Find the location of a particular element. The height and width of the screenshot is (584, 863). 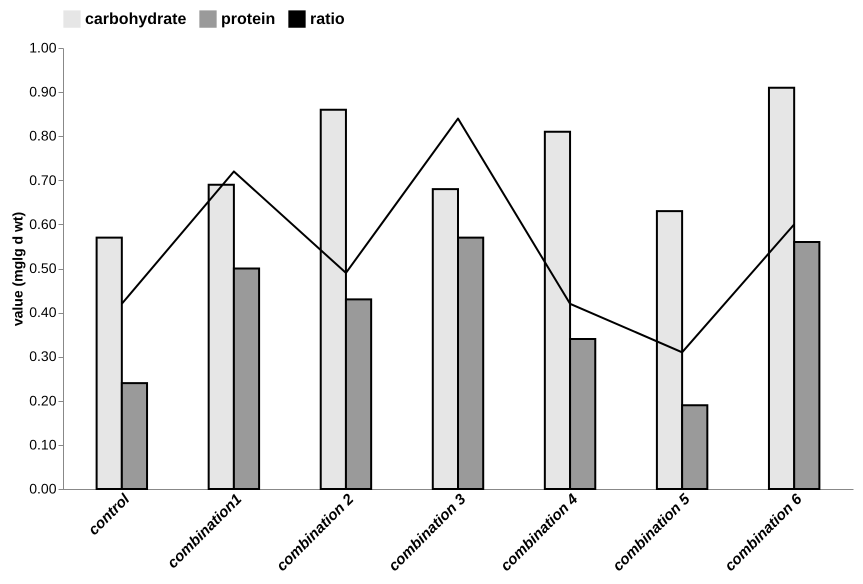

legend-label: ratio is located at coordinates (327, 19).